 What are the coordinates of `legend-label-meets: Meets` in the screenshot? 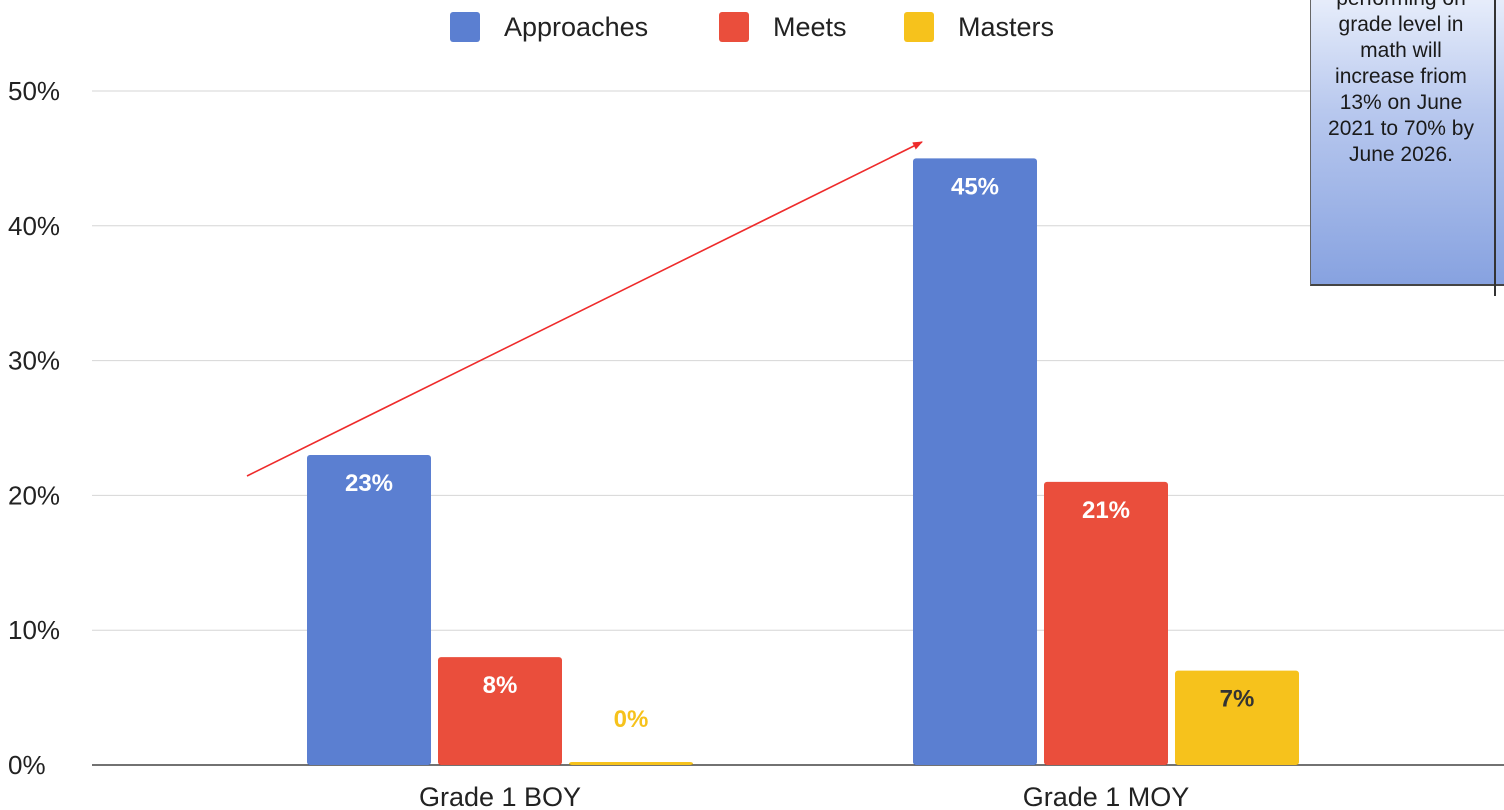 It's located at (810, 27).